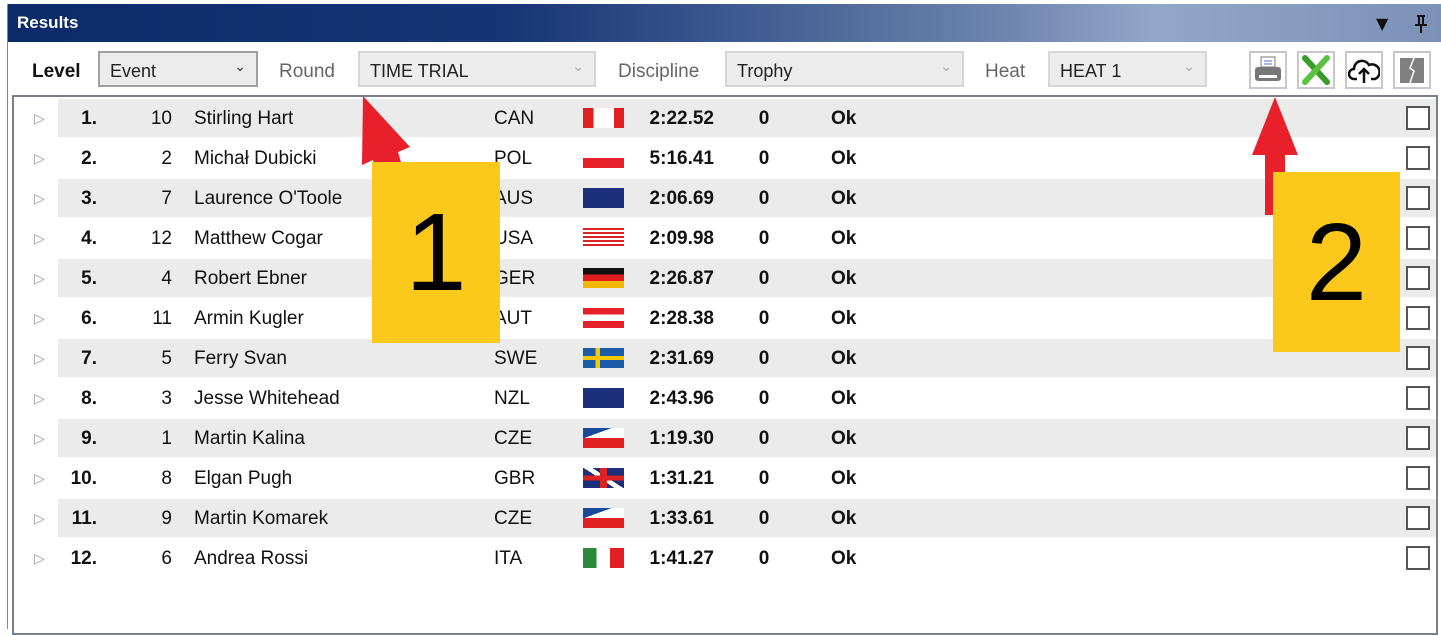 The image size is (1441, 635). I want to click on rank: 7., so click(89, 358).